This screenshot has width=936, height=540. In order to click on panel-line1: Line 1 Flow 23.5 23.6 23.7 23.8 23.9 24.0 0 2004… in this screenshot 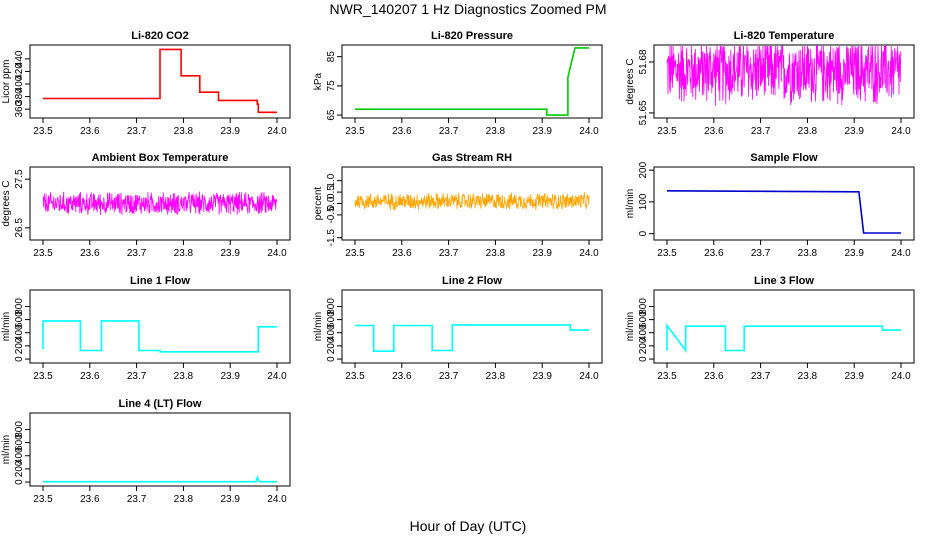, I will do `click(146, 328)`.